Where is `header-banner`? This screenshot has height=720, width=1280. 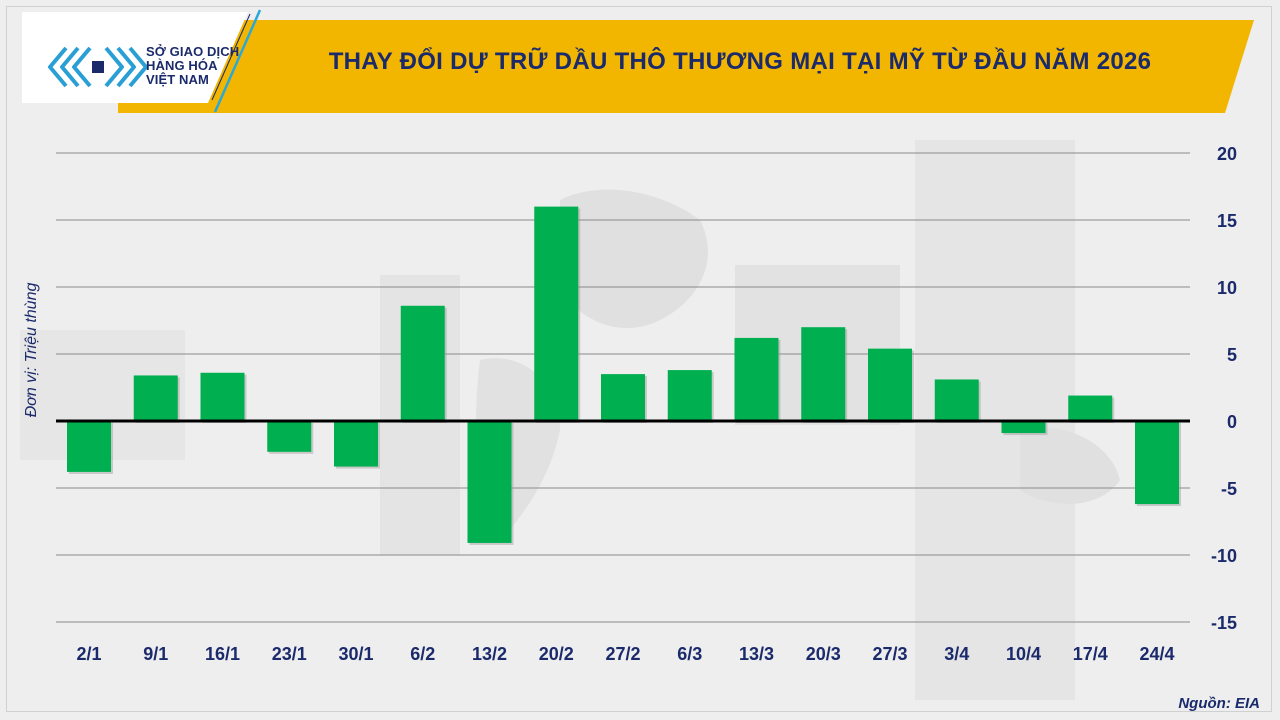
header-banner is located at coordinates (638, 61).